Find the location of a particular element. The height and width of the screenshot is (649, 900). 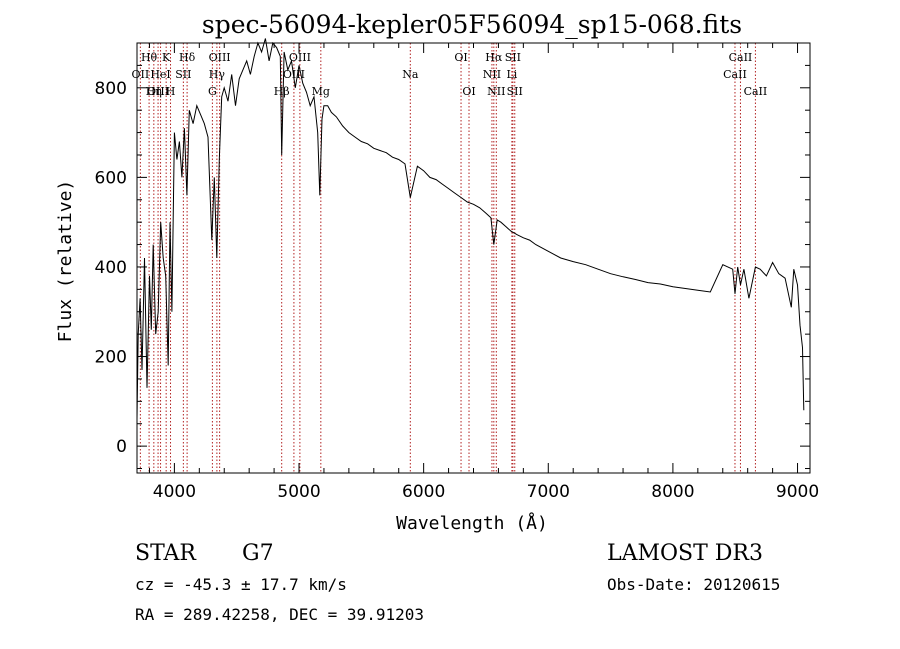

line-marker-label: Hη is located at coordinates (154, 91).